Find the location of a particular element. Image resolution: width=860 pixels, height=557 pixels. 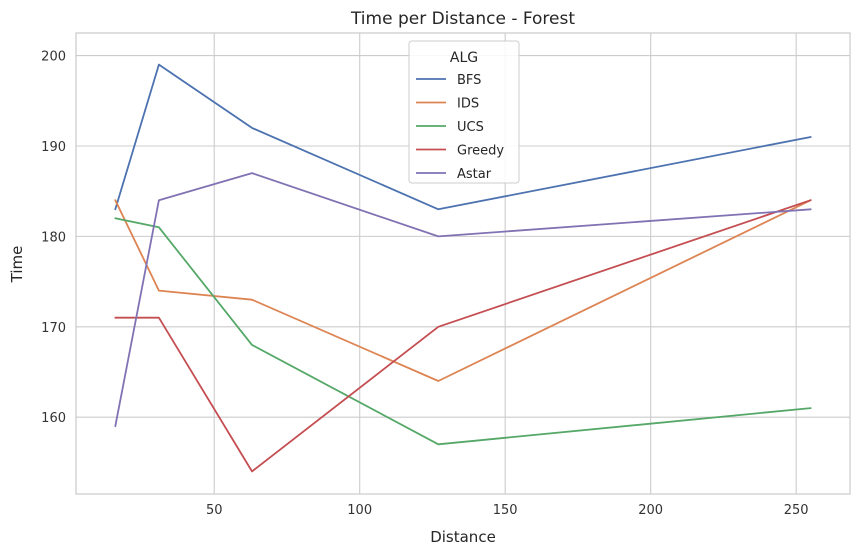

x-tick-label: 150 is located at coordinates (505, 510).